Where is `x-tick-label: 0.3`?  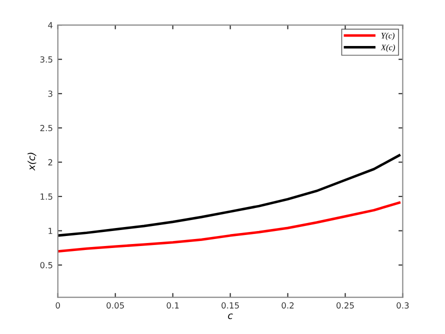 x-tick-label: 0.3 is located at coordinates (402, 305).